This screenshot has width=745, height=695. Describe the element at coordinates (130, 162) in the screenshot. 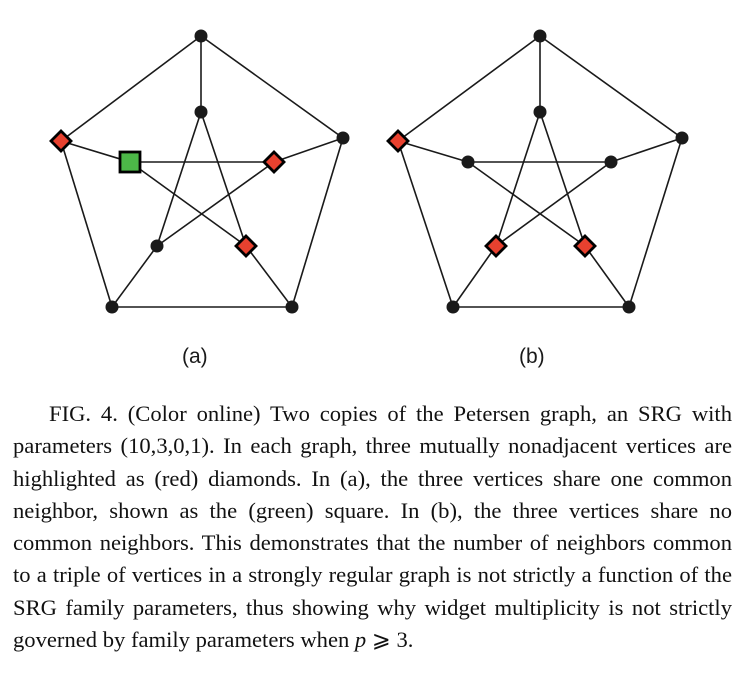

I see `square-vertex` at that location.